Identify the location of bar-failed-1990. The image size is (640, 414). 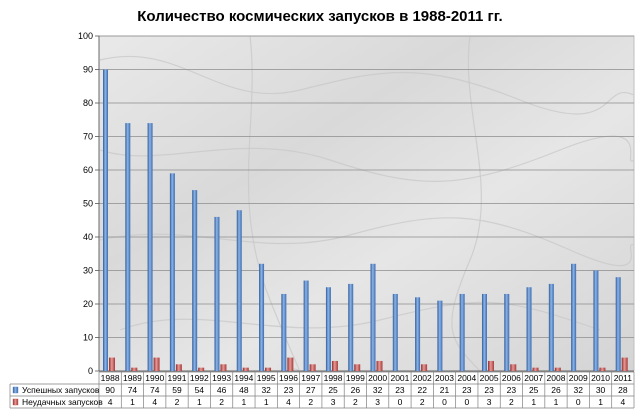
(156, 364).